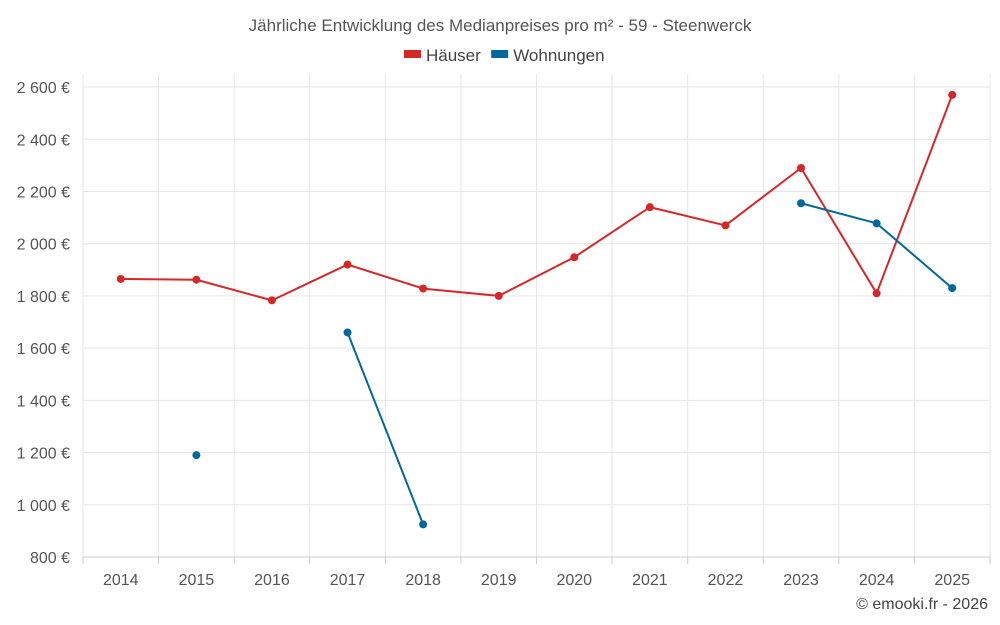  What do you see at coordinates (43, 506) in the screenshot?
I see `y-tick-label: 1 000 €` at bounding box center [43, 506].